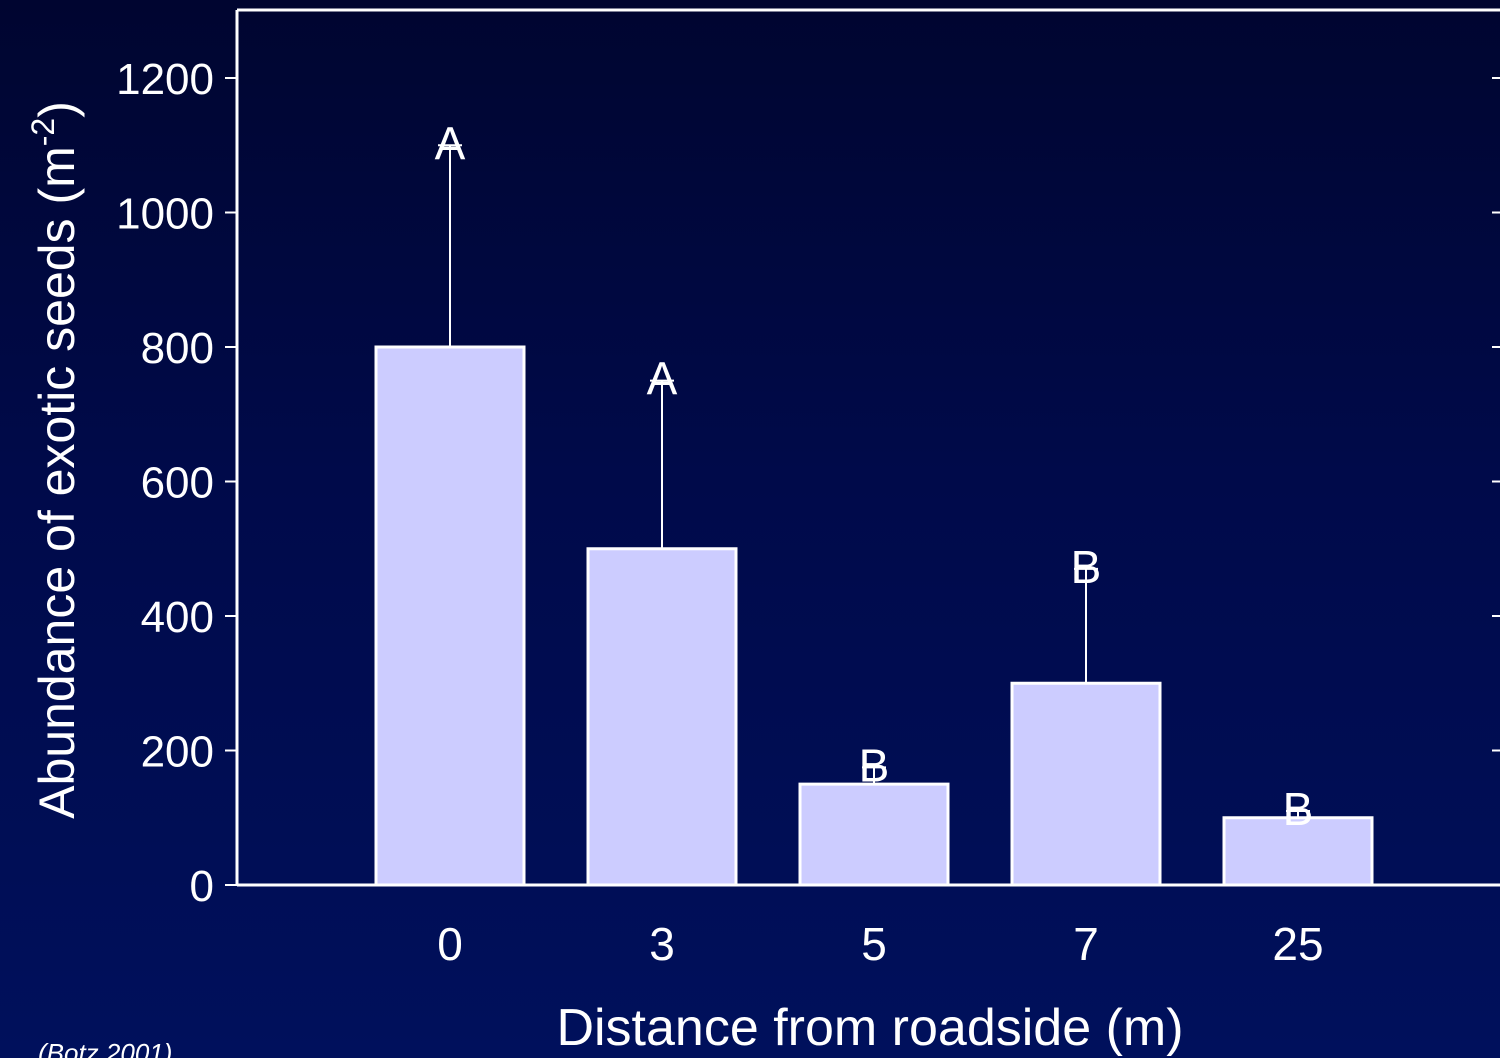  What do you see at coordinates (165, 214) in the screenshot?
I see `y-tick-label: 1000` at bounding box center [165, 214].